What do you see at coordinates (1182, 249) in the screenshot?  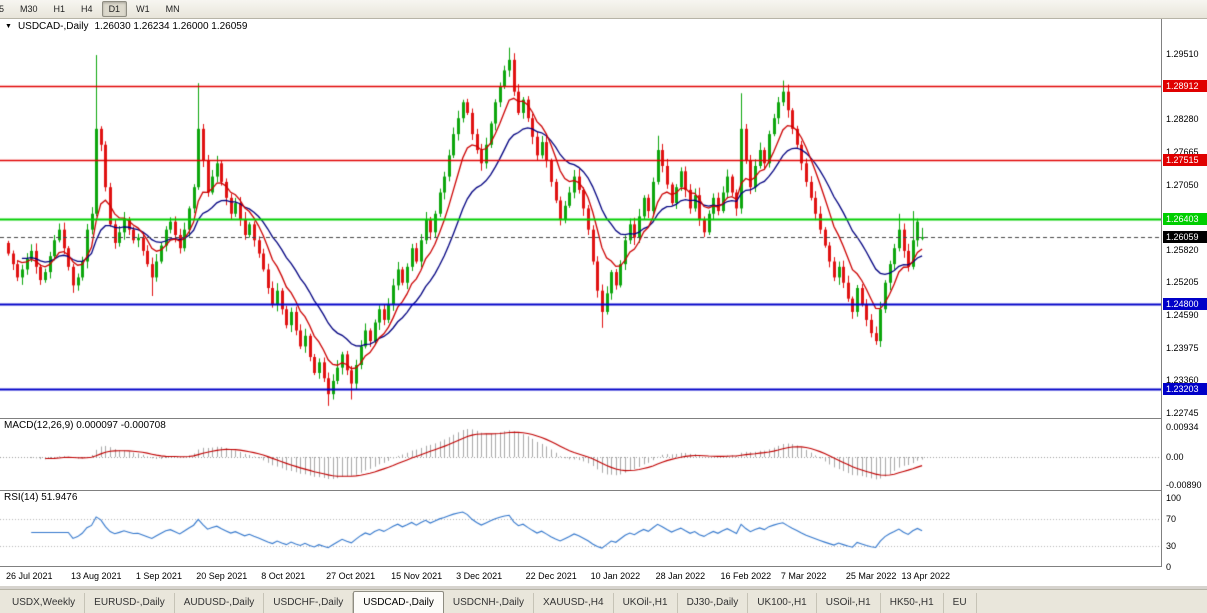 I see `price-tick: 1.25820` at bounding box center [1182, 249].